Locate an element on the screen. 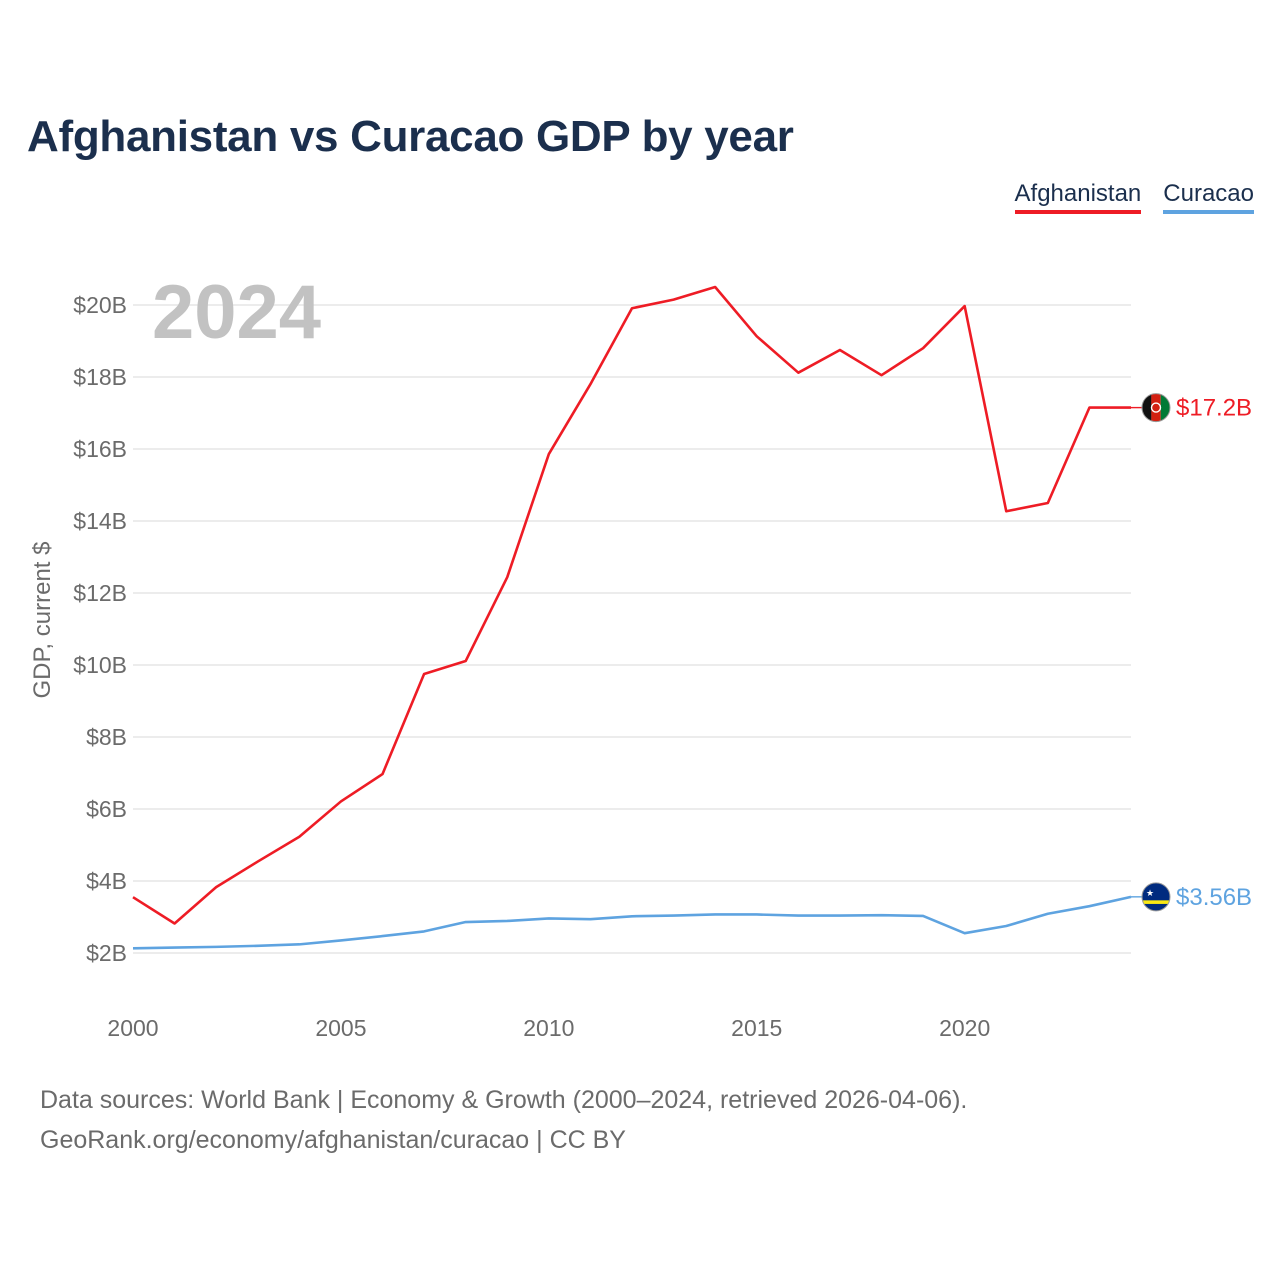  y-tick-label: $18B is located at coordinates (100, 377).